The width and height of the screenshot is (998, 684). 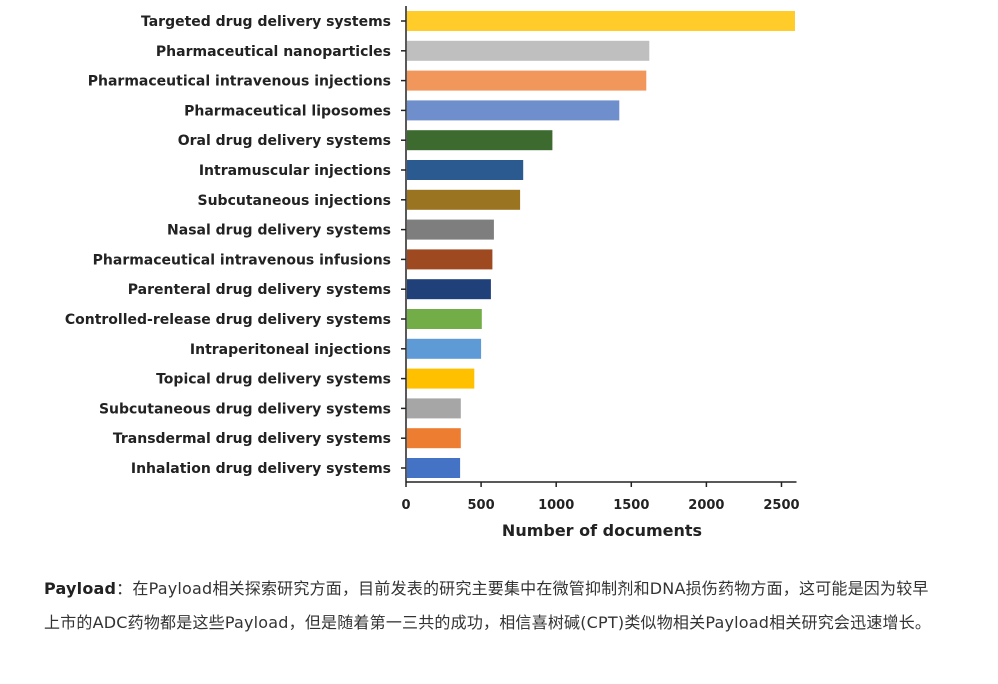 I want to click on x-tick-label: 1000, so click(x=556, y=505).